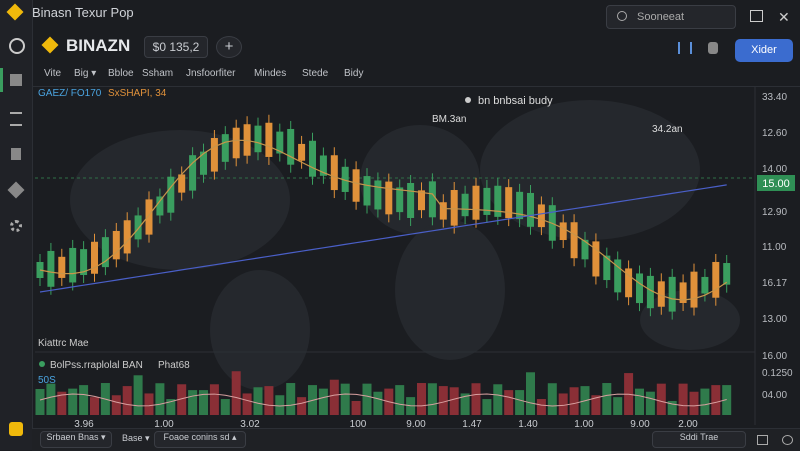  I want to click on chart-icon, so click(685, 48).